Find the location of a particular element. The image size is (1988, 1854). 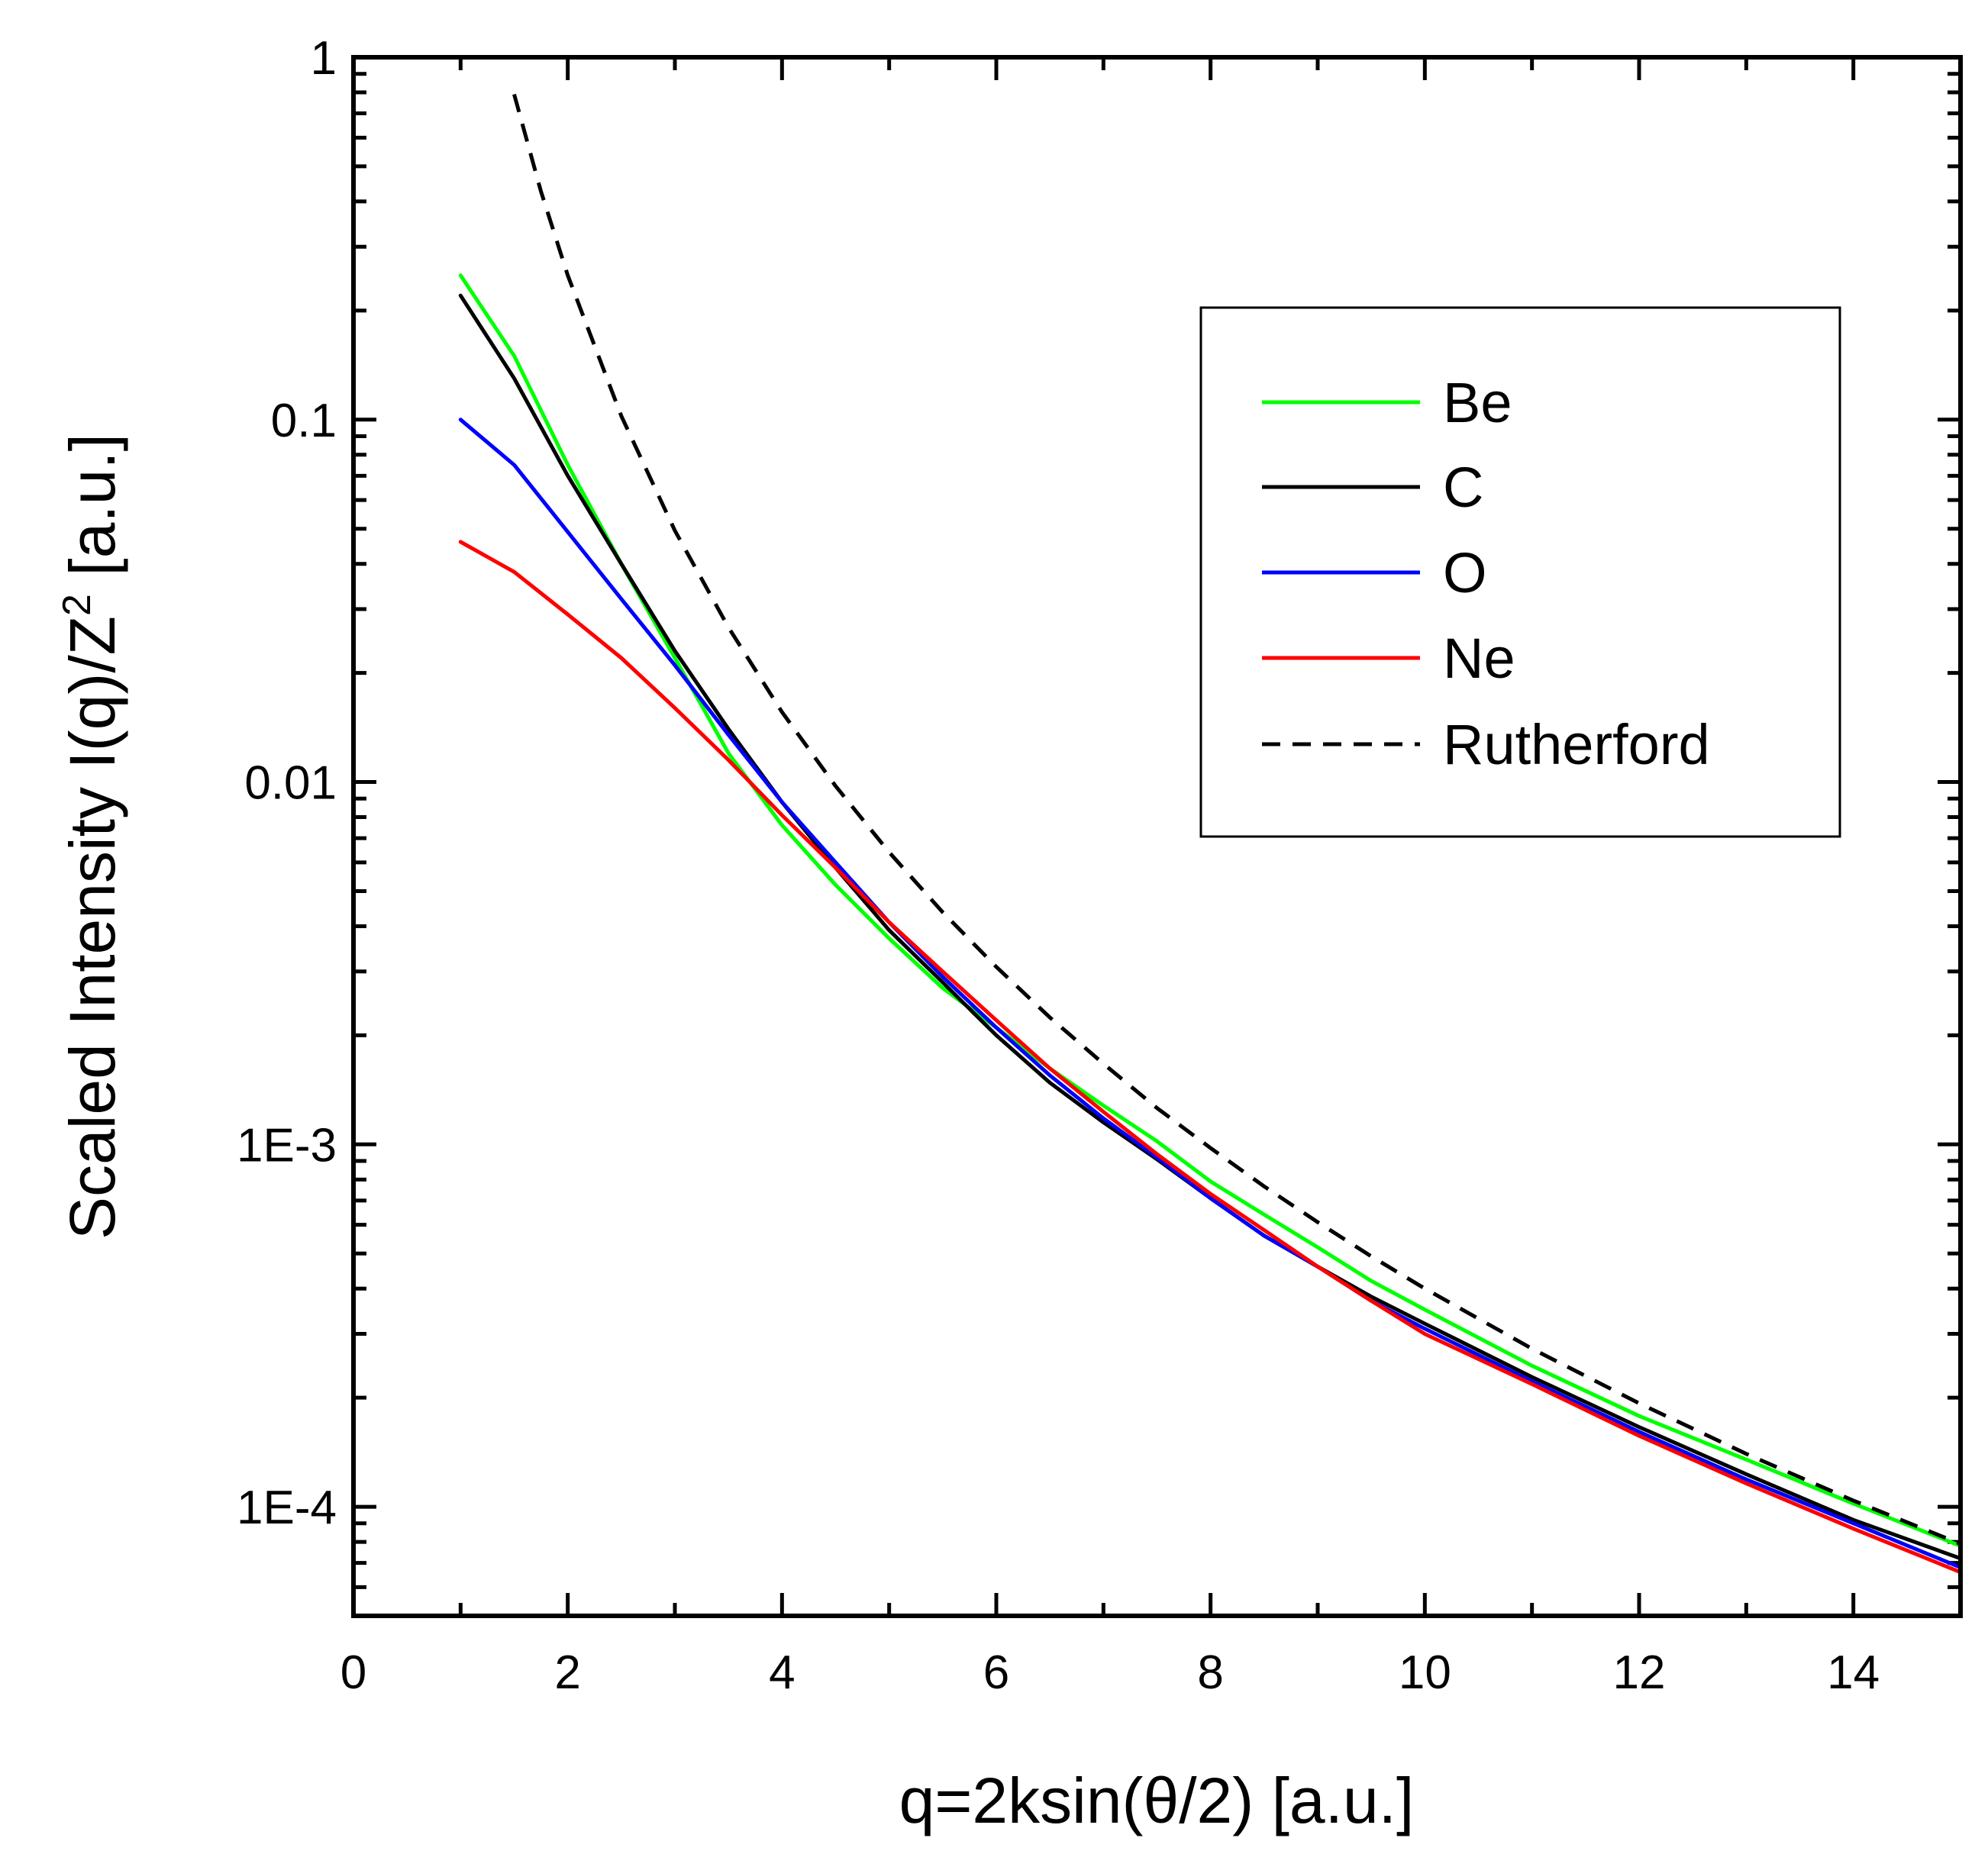

x-tick-label: 4 is located at coordinates (782, 1672).